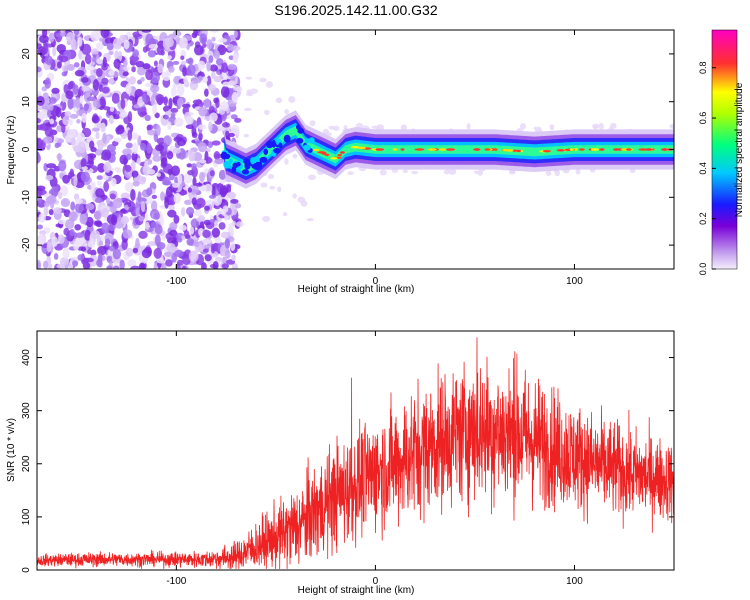 The width and height of the screenshot is (750, 600). I want to click on y-tick-label: 20, so click(26, 54).